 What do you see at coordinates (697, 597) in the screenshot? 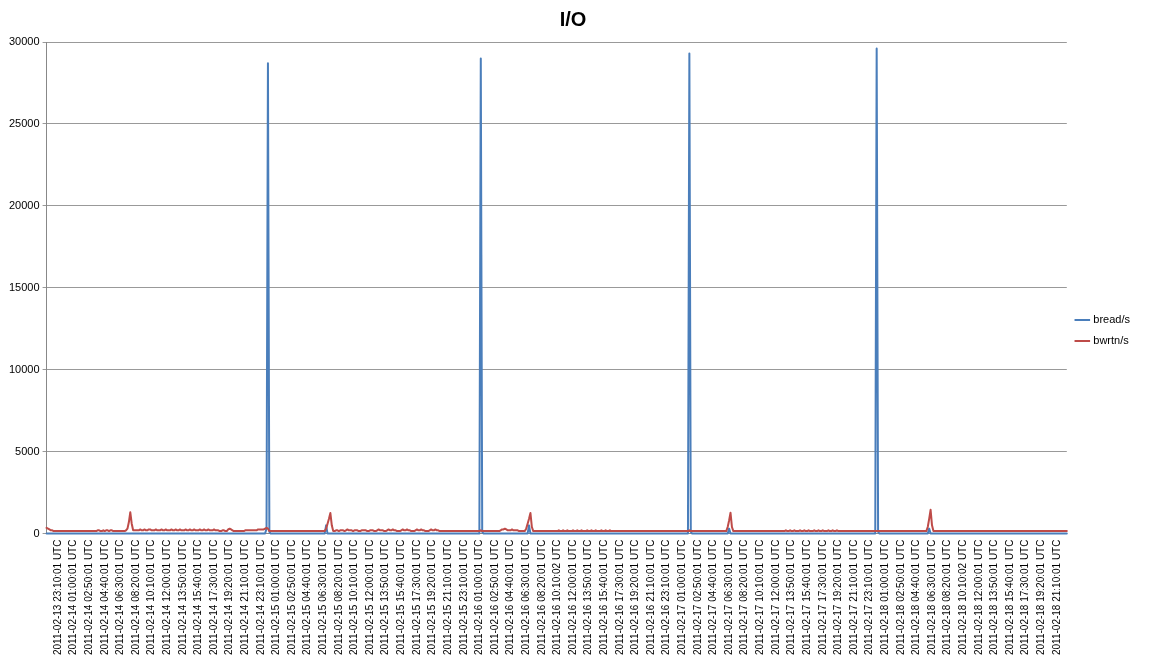
I see `x-tick-label: 2011-02-17 02:50:01 UTC` at bounding box center [697, 597].